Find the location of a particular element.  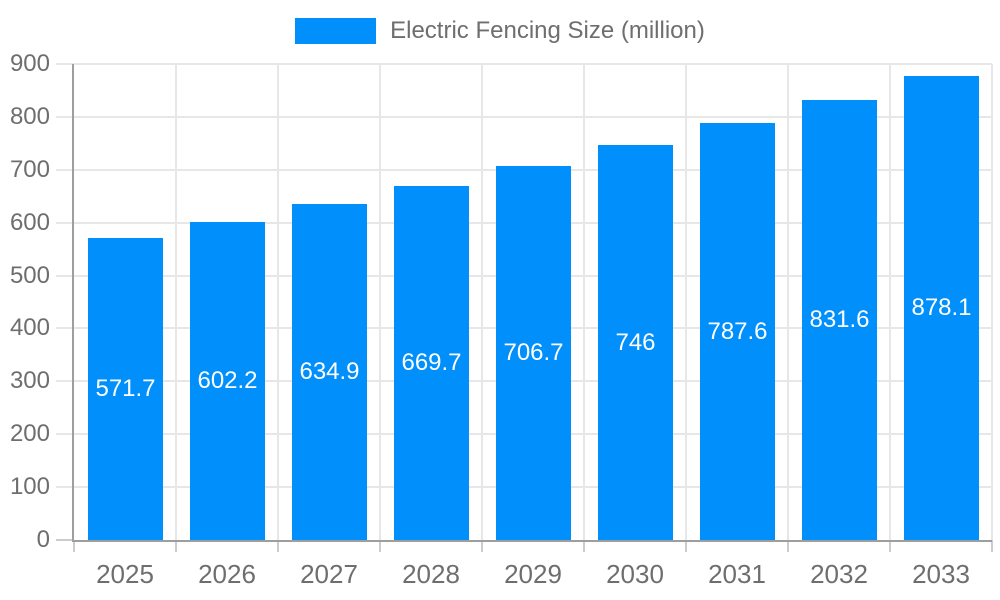

x-axis-label-2026: 2026 is located at coordinates (227, 574).